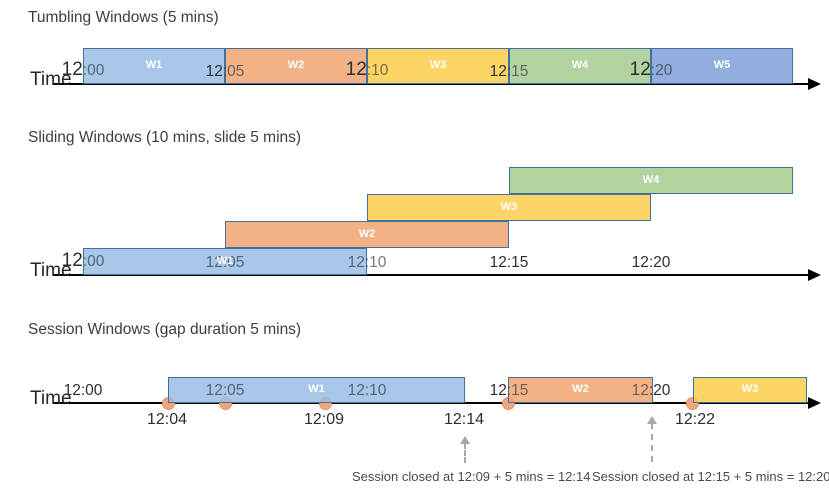 This screenshot has height=498, width=829. What do you see at coordinates (165, 137) in the screenshot?
I see `section-title-sliding: Sliding Windows (10 mins, slide 5 mins)` at bounding box center [165, 137].